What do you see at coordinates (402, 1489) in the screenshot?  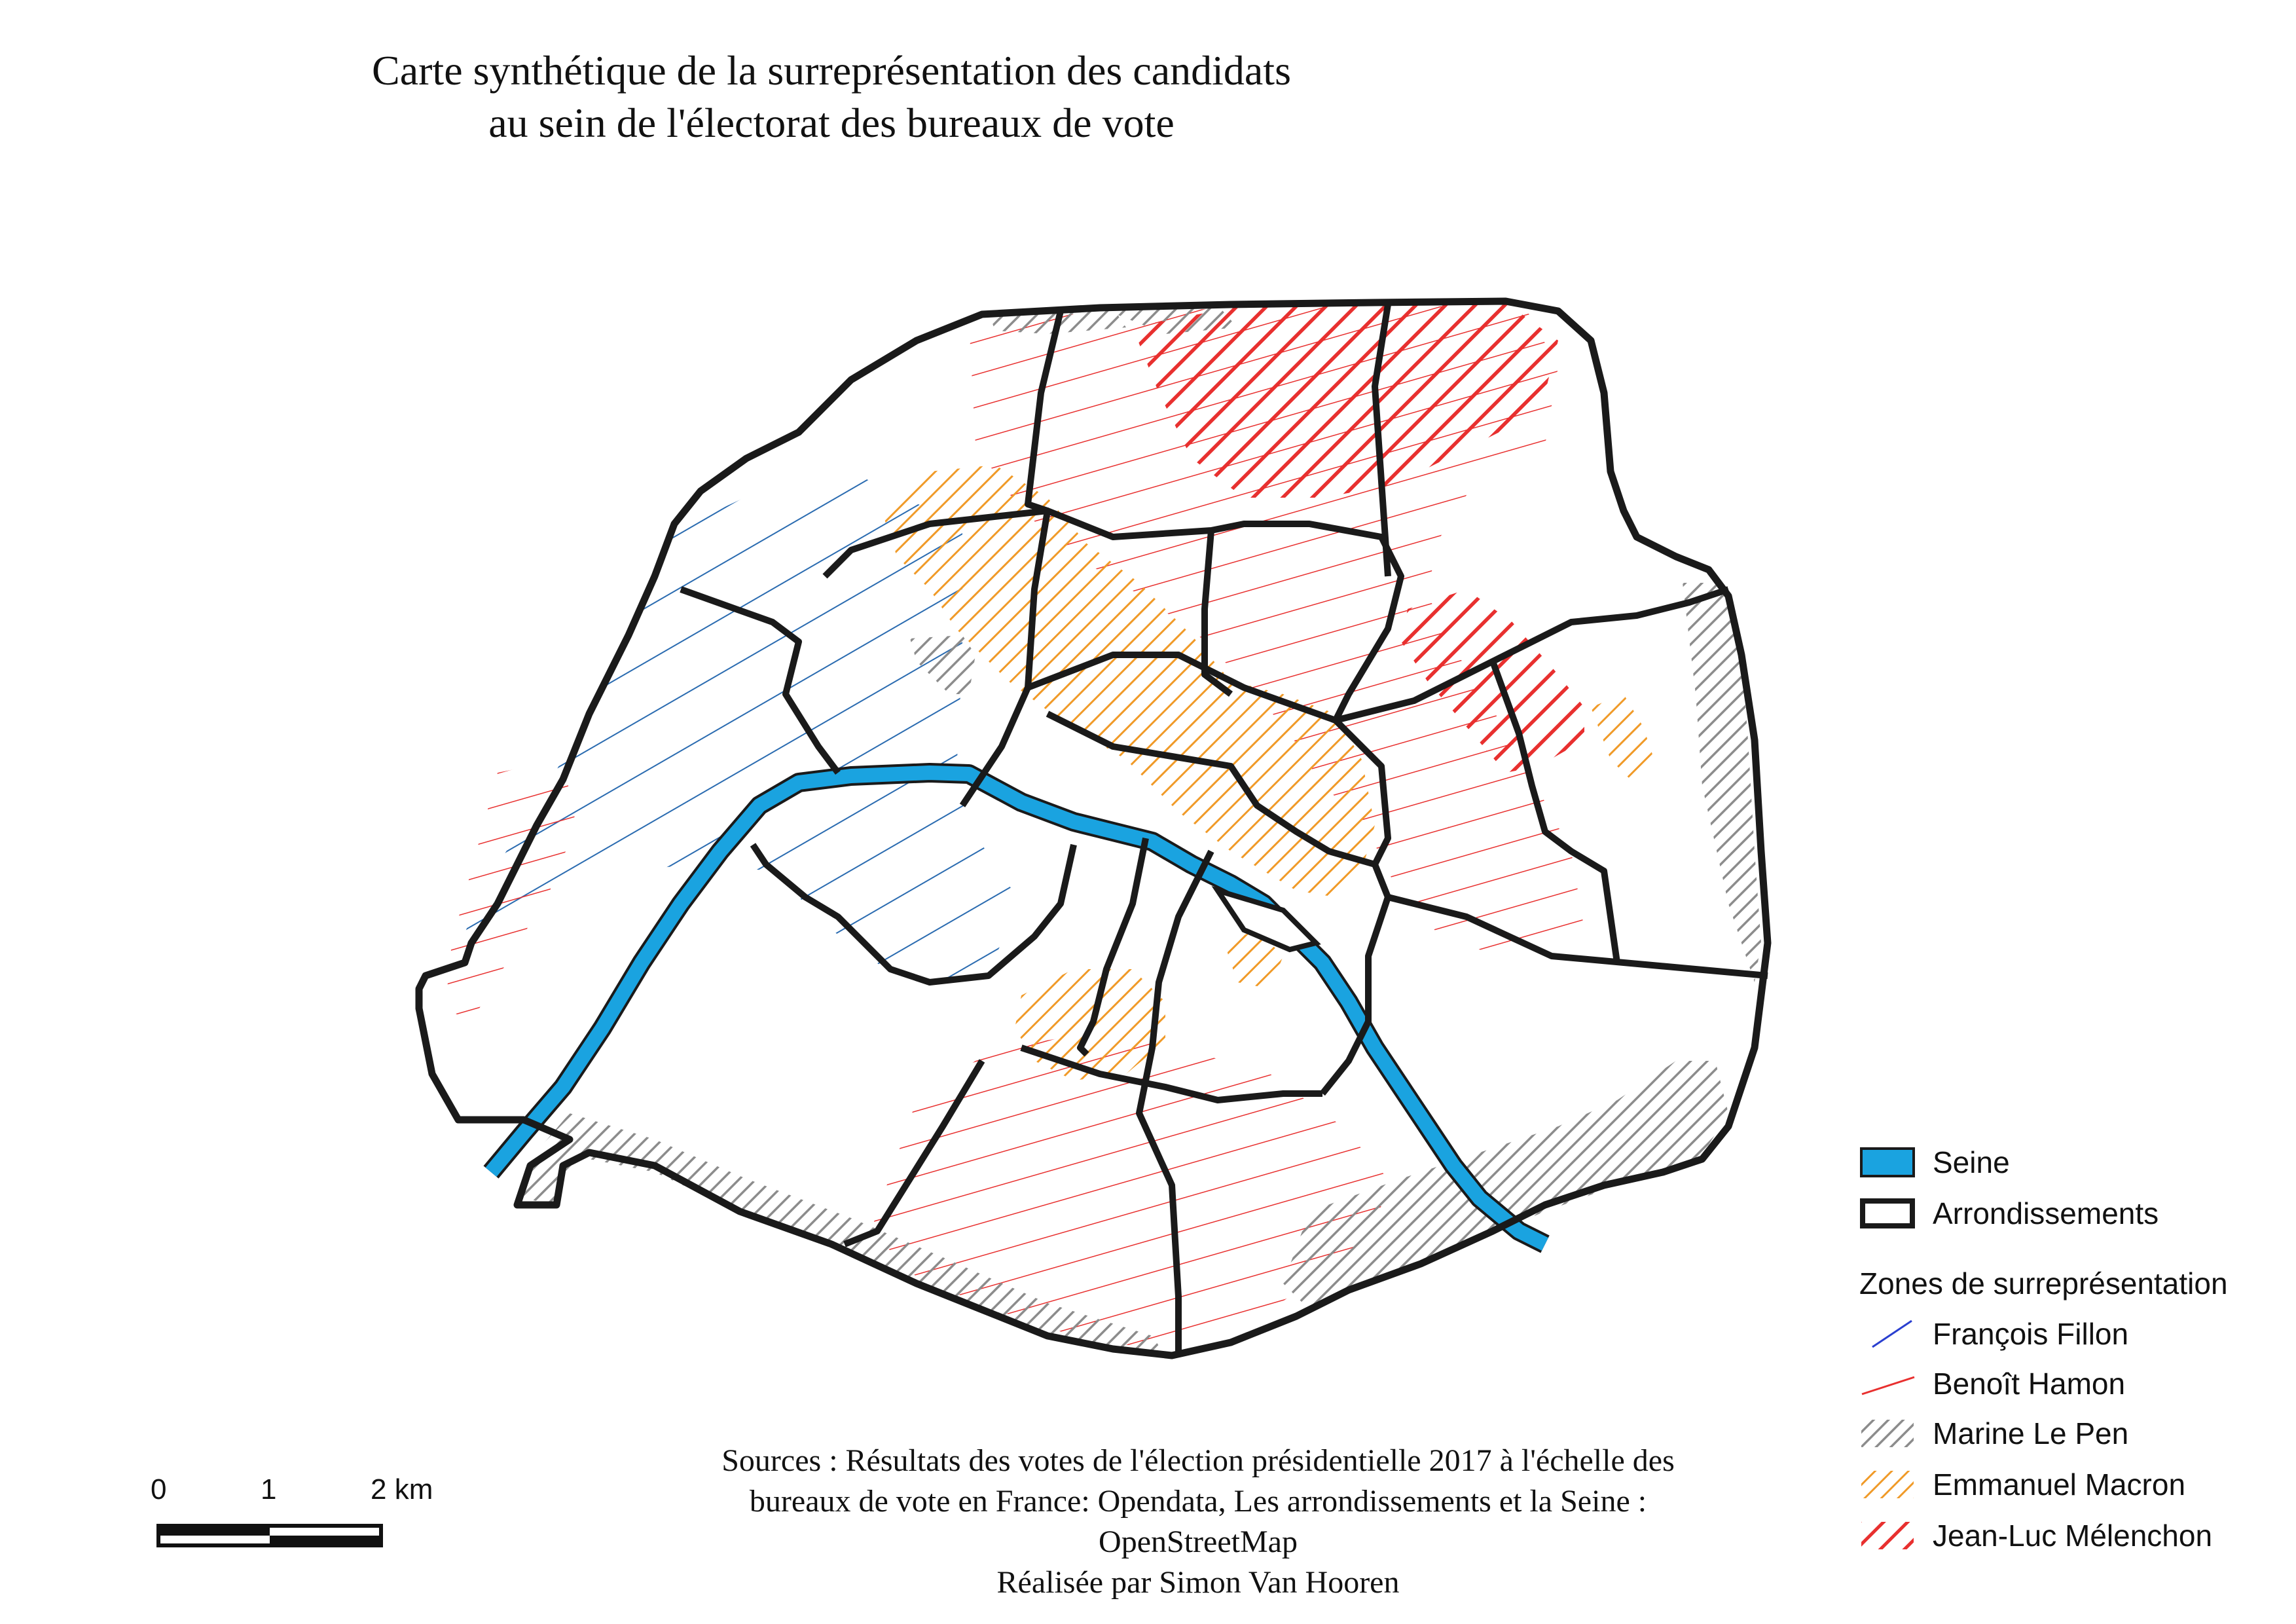 I see `scale-label-2: 2 km` at bounding box center [402, 1489].